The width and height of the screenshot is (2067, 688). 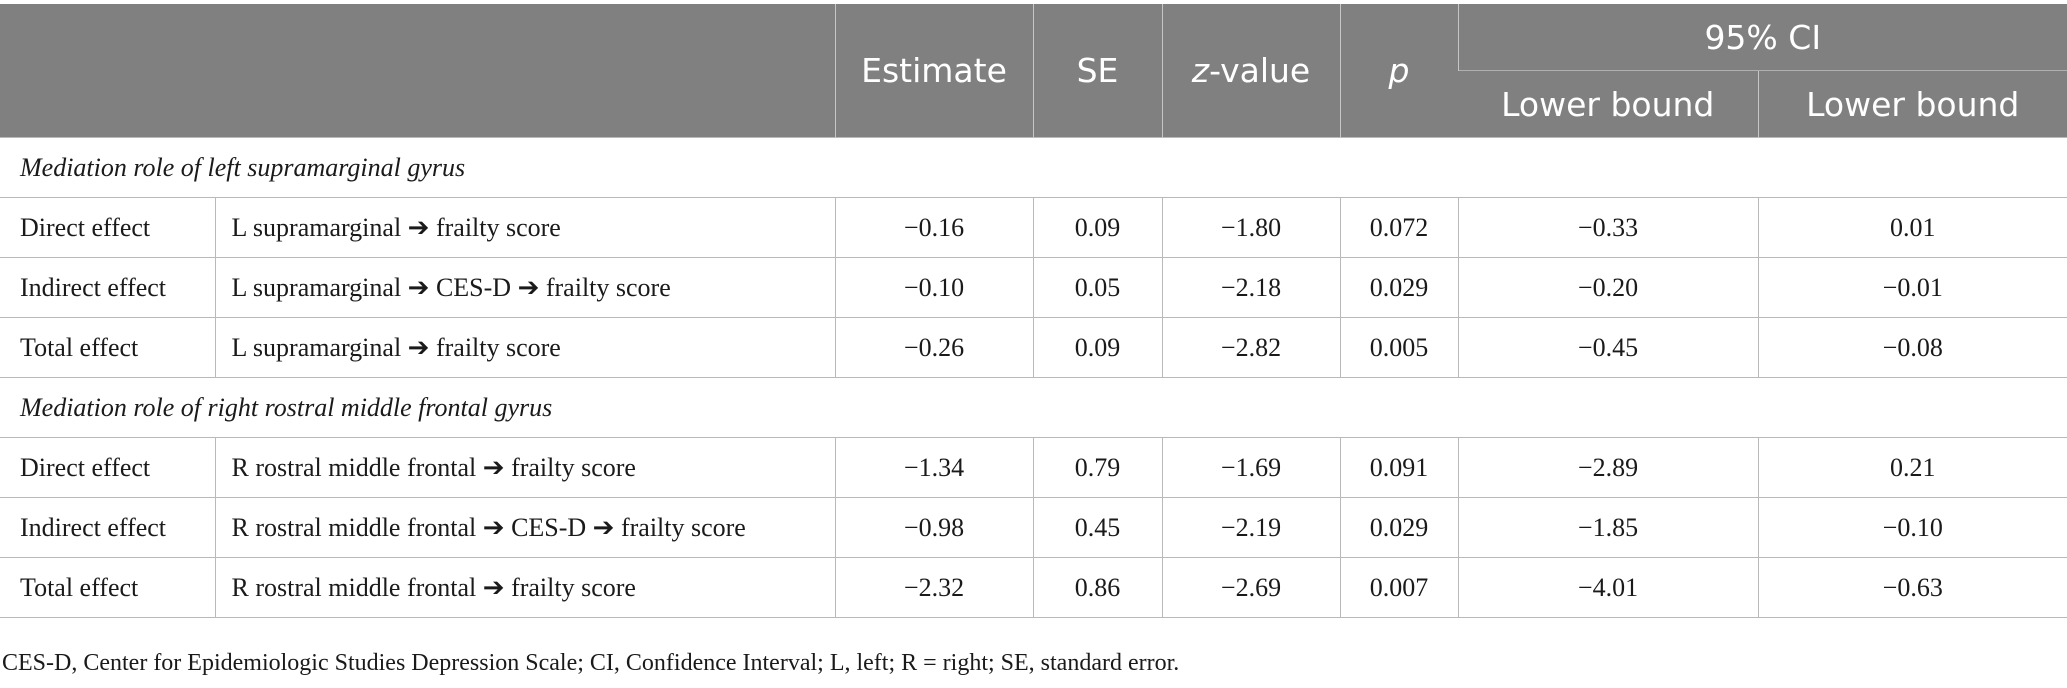 I want to click on cell-lower-bound-1: −1.85, so click(x=1607, y=527).